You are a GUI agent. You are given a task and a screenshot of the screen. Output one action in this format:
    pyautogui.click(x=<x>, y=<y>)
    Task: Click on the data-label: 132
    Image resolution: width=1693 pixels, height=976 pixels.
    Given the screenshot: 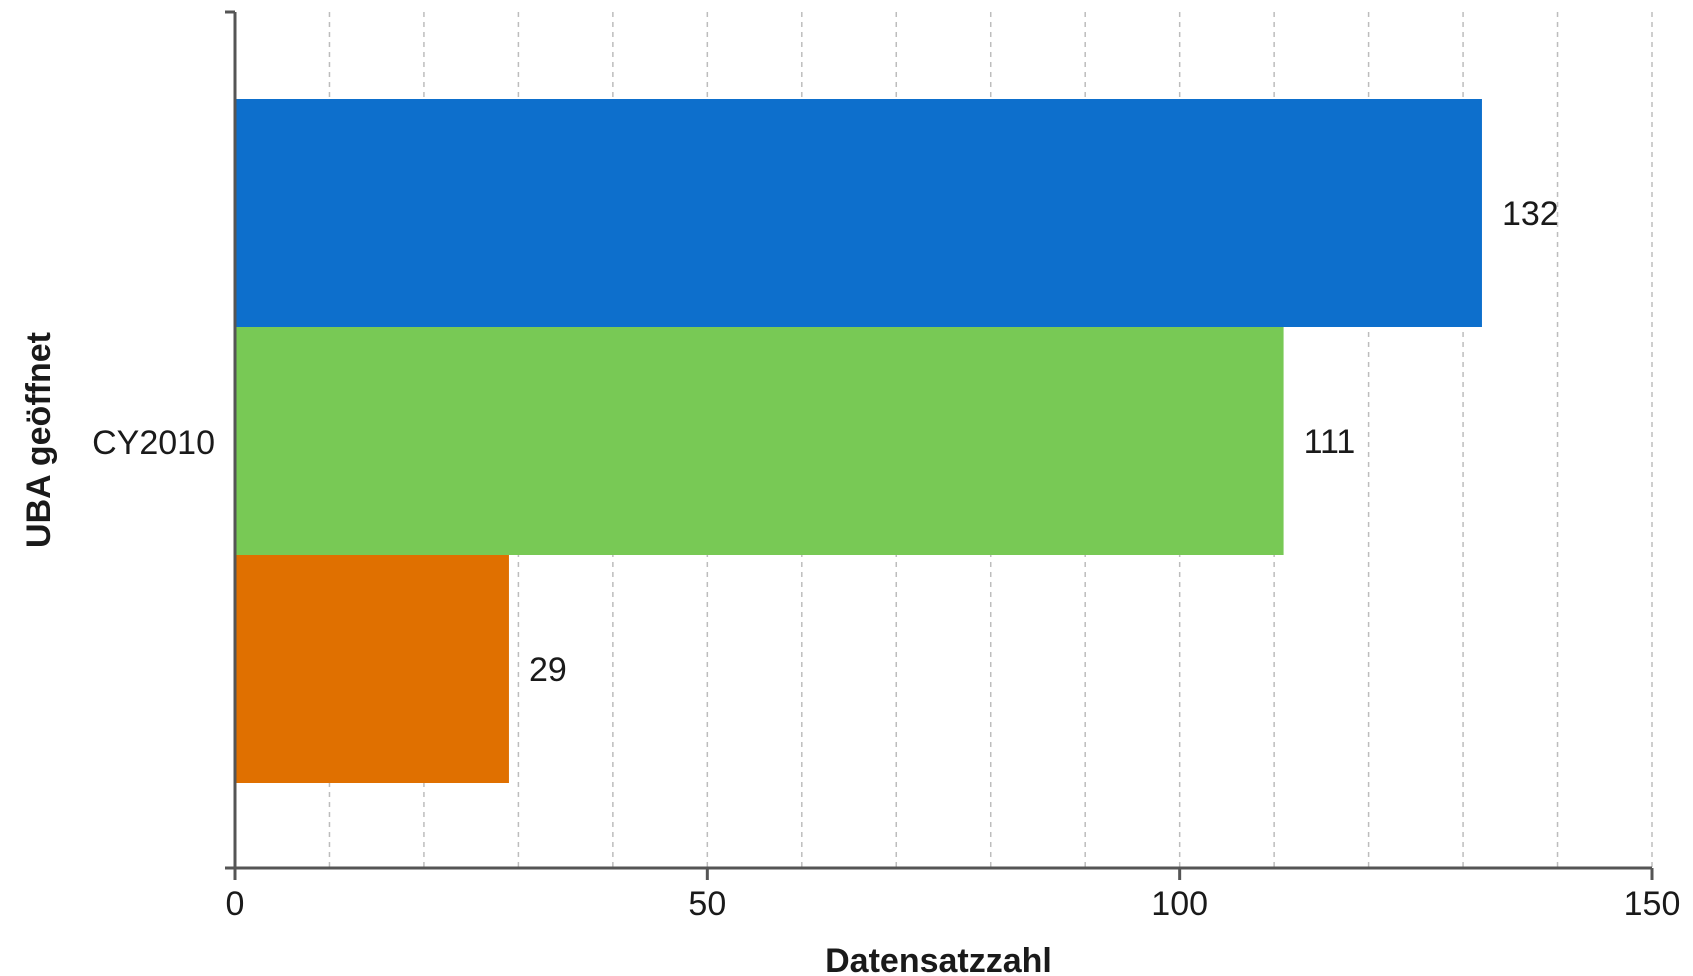 What is the action you would take?
    pyautogui.click(x=1530, y=214)
    